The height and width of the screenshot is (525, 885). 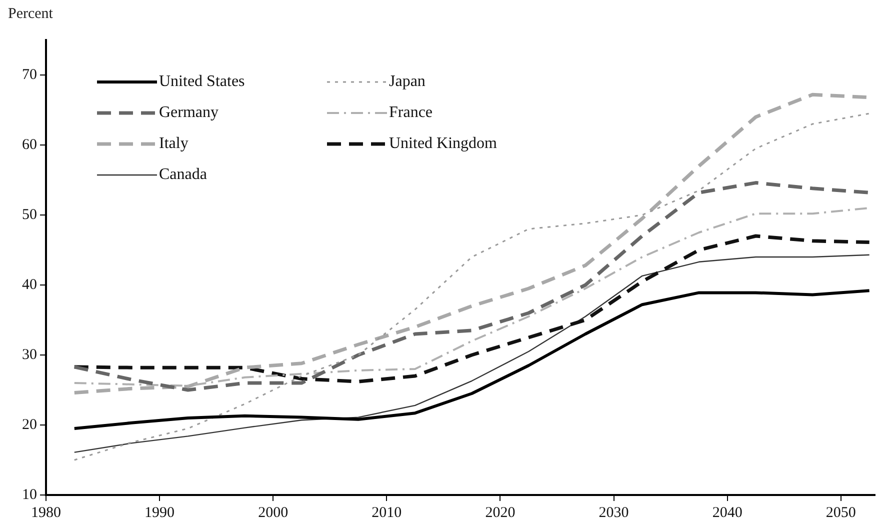 What do you see at coordinates (387, 512) in the screenshot?
I see `x-tick-label: 2010` at bounding box center [387, 512].